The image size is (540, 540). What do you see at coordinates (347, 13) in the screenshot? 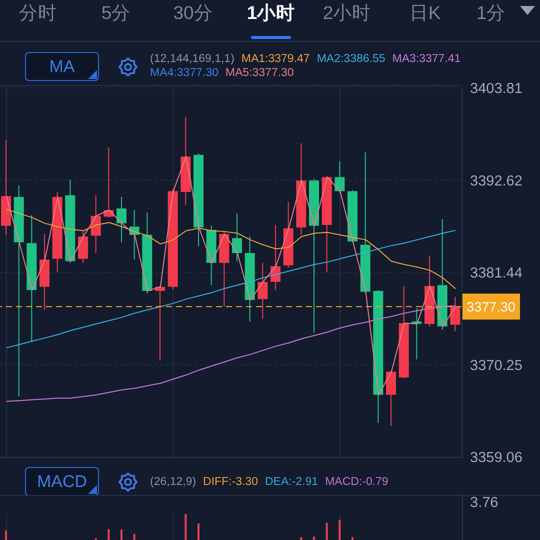
I see `text: 2小时` at bounding box center [347, 13].